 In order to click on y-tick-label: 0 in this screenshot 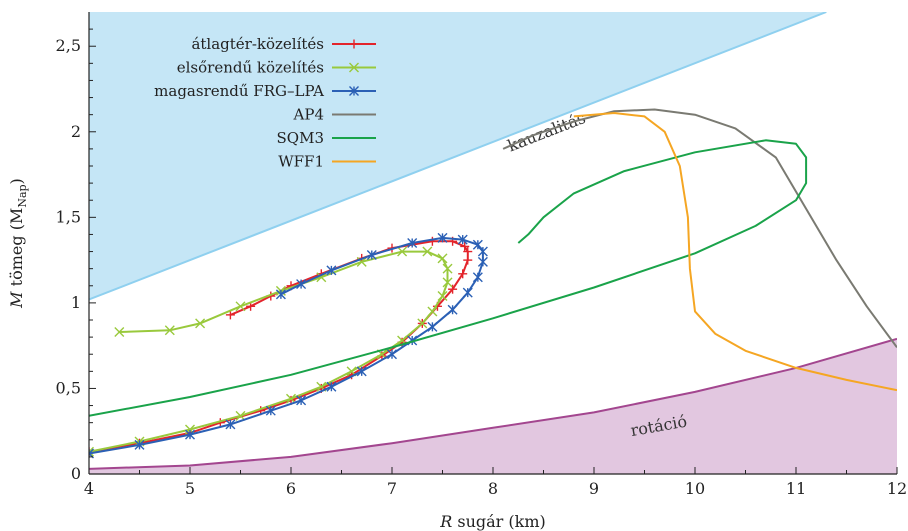, I will do `click(76, 473)`.